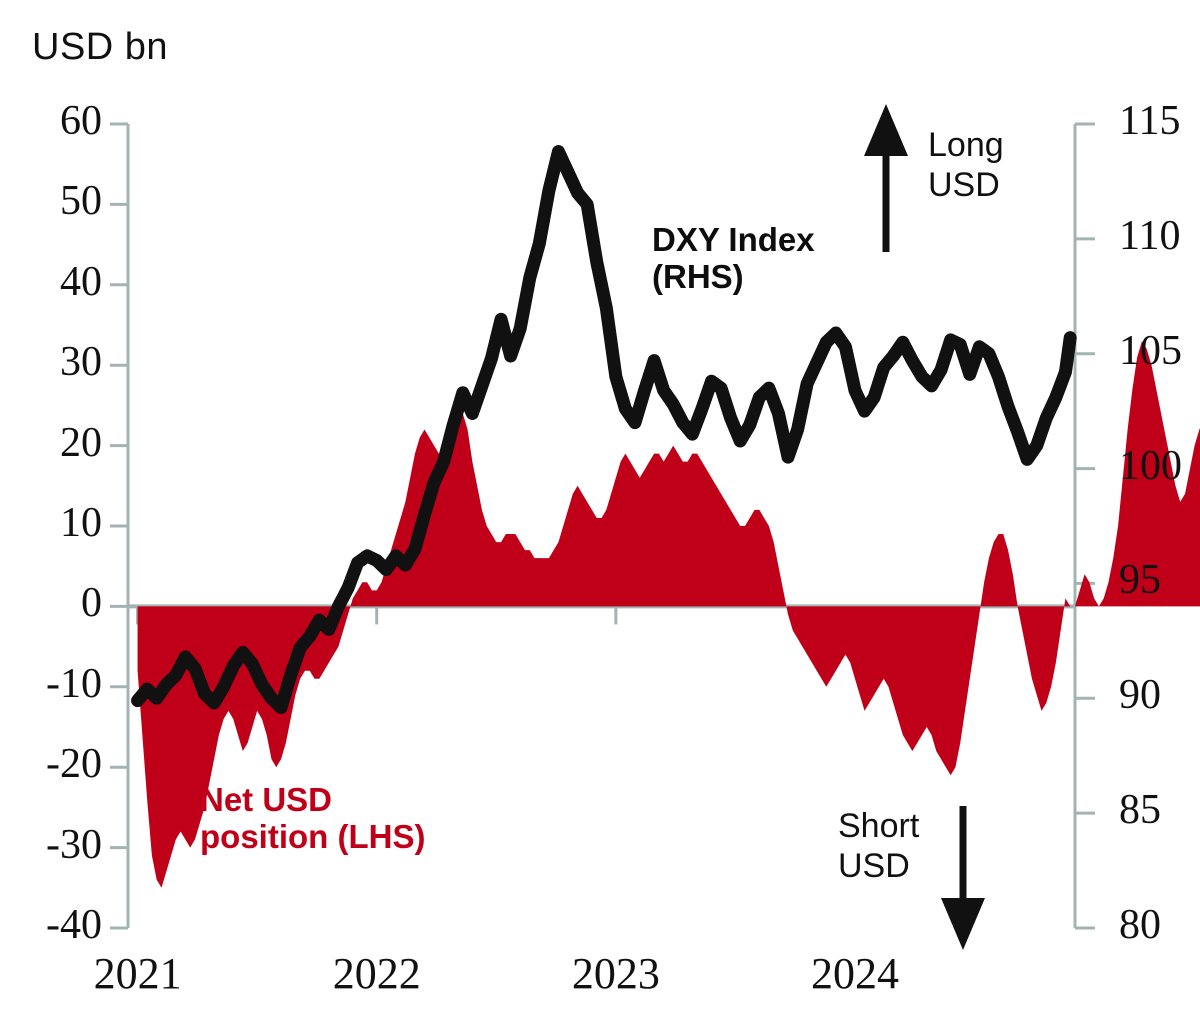 This screenshot has height=1029, width=1200. I want to click on x-axis-tick-label: 2024, so click(854, 973).